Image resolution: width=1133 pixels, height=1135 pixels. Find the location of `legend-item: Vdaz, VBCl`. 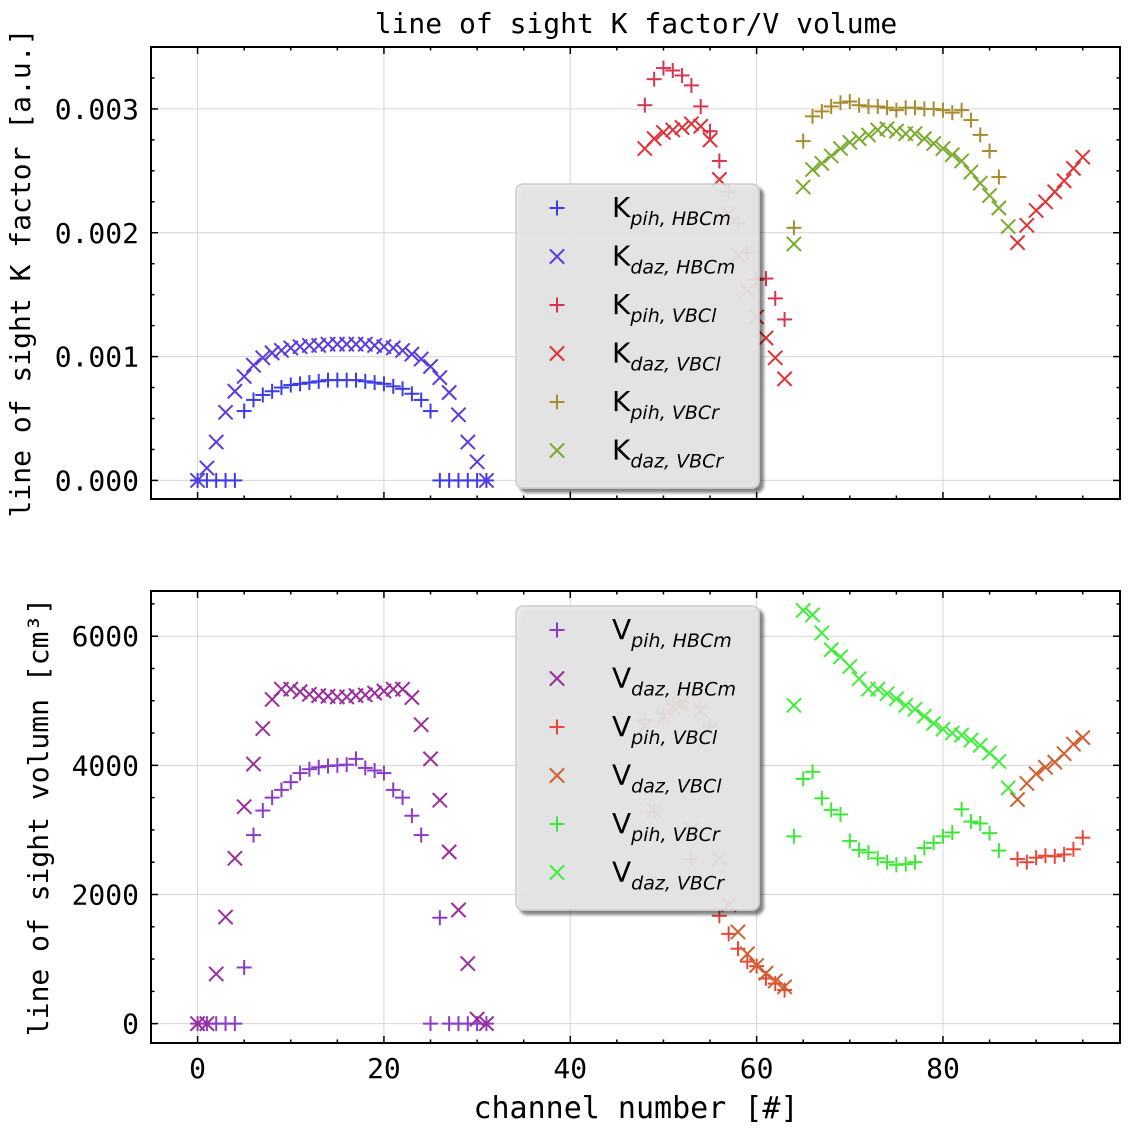

legend-item: Vdaz, VBCl is located at coordinates (635, 778).